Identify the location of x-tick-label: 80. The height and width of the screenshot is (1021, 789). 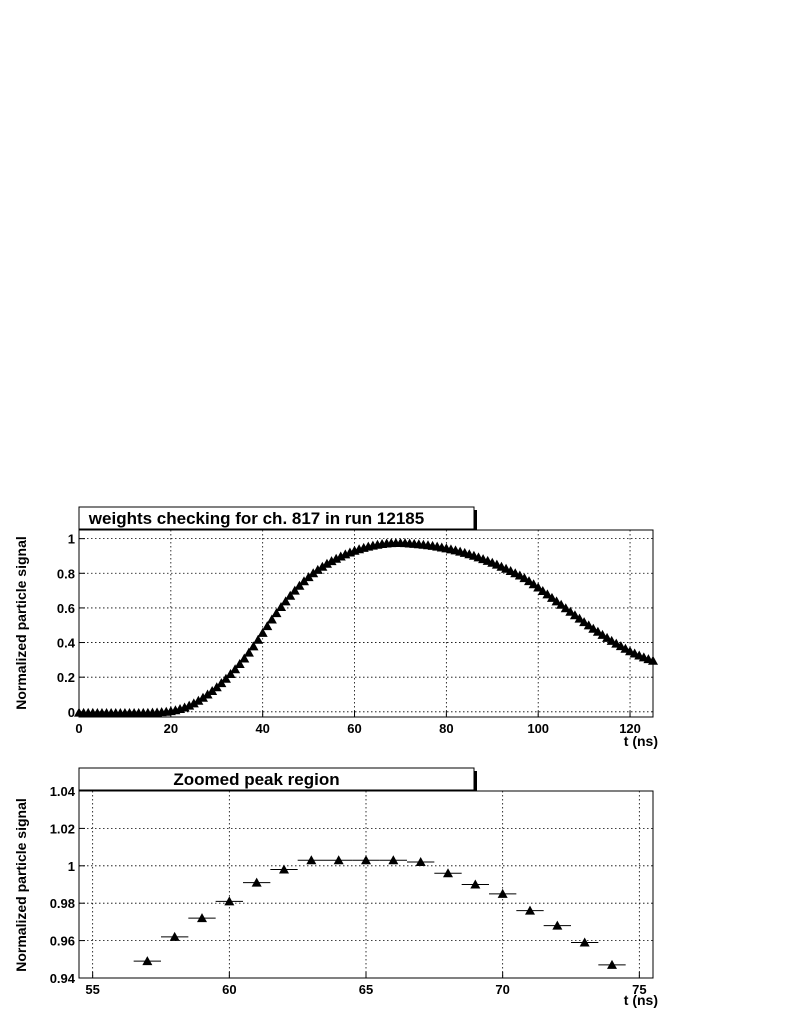
(446, 728).